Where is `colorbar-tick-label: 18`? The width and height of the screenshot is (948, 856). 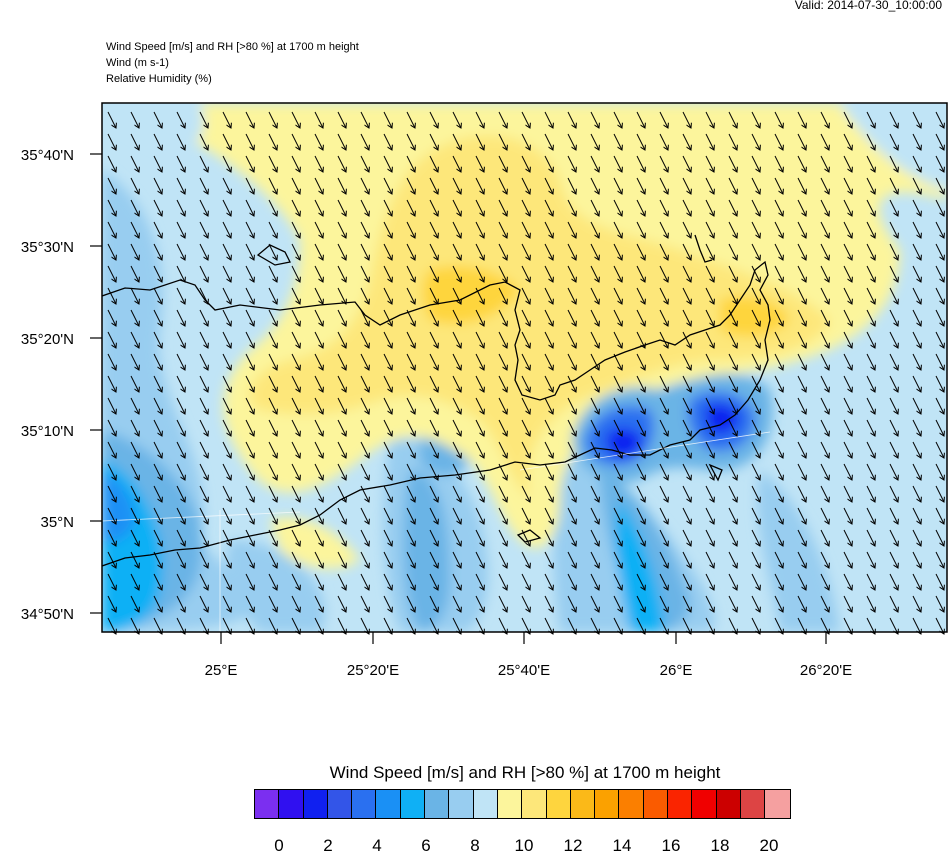 colorbar-tick-label: 18 is located at coordinates (720, 845).